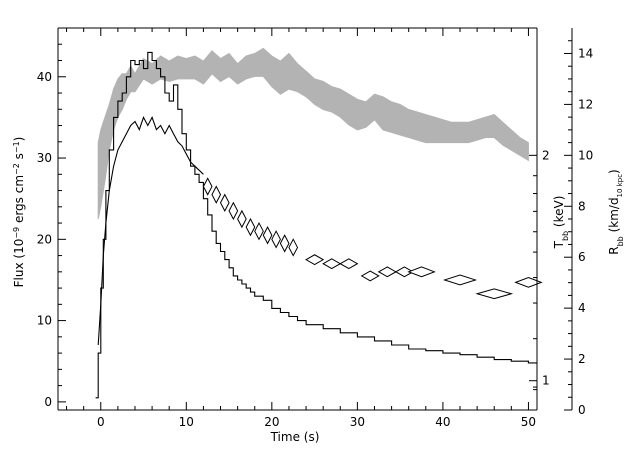  Describe the element at coordinates (48, 402) in the screenshot. I see `y-left-tick-label: 0` at that location.